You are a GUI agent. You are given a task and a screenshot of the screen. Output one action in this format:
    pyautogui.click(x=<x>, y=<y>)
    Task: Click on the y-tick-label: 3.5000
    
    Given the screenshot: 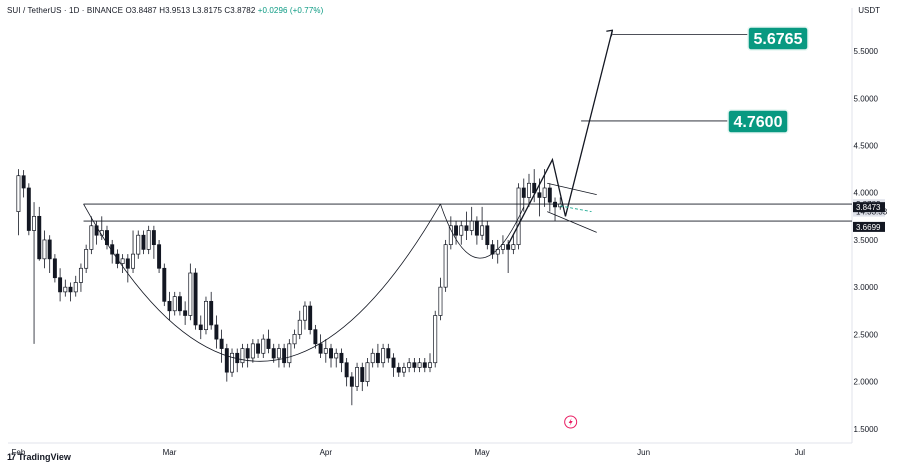 What is the action you would take?
    pyautogui.click(x=866, y=240)
    